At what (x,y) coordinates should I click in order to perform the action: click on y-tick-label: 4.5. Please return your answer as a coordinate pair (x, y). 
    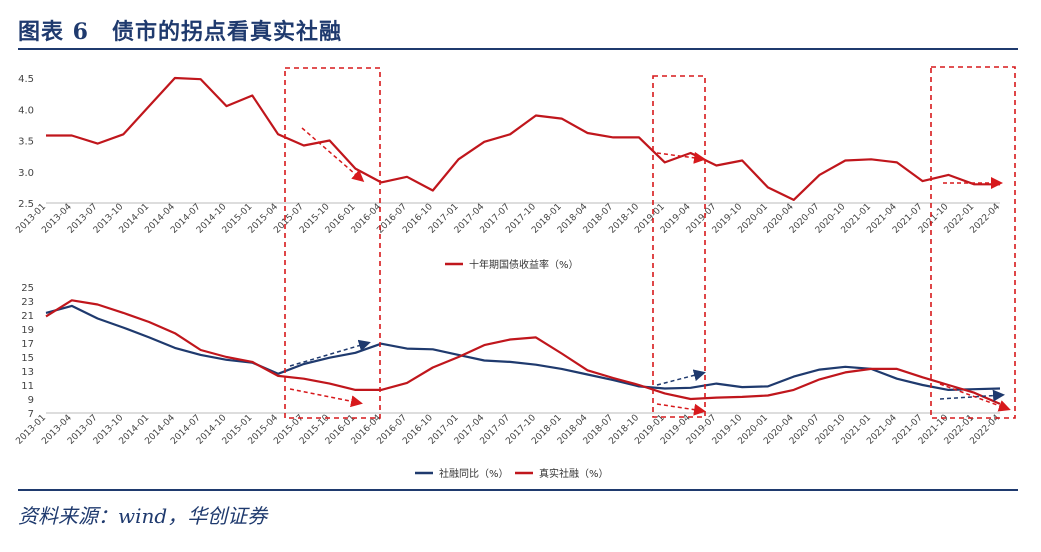
    Looking at the image, I should click on (26, 79).